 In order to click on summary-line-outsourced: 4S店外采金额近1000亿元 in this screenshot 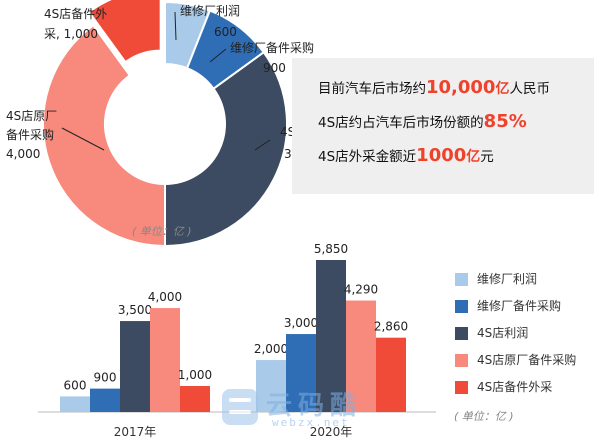, I will do `click(406, 155)`.